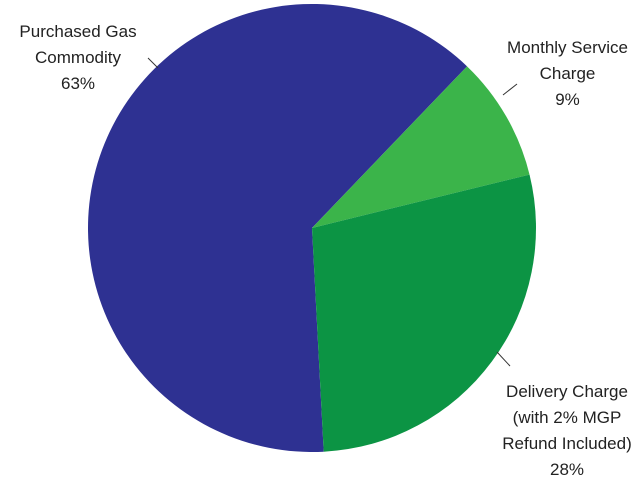 The width and height of the screenshot is (643, 483). Describe the element at coordinates (78, 44) in the screenshot. I see `category-label: Purchased Gas Commodity` at that location.